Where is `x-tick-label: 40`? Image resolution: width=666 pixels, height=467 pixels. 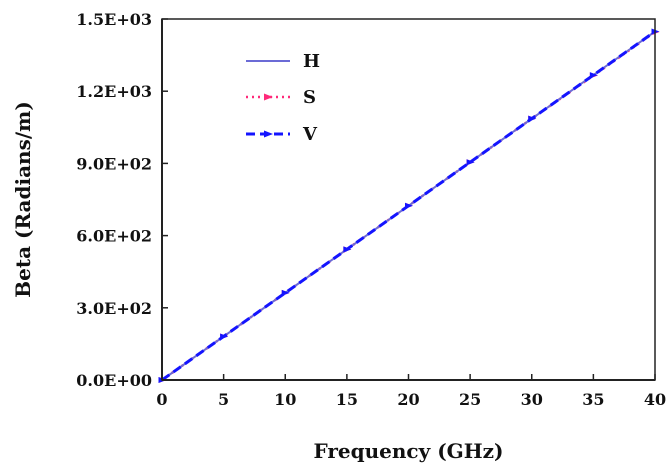
x-tick-label: 40 is located at coordinates (655, 399).